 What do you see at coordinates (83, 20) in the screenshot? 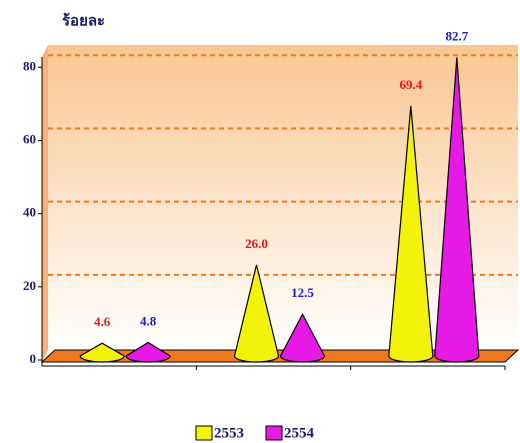
I see `y-axis-label: ร้อยละ` at bounding box center [83, 20].